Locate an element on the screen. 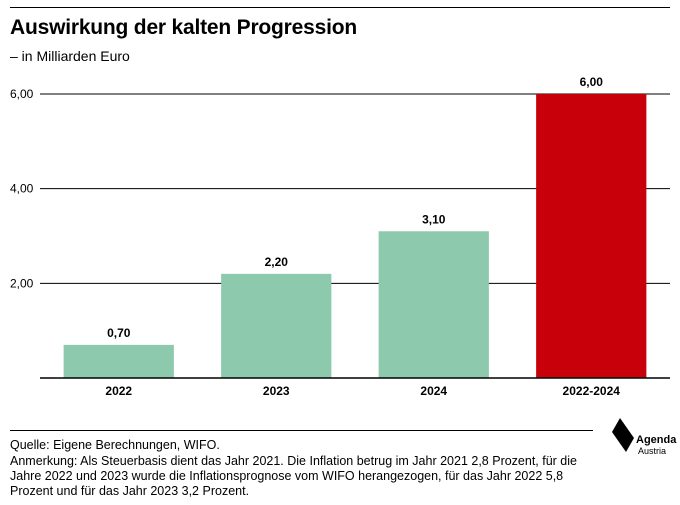 Image resolution: width=680 pixels, height=505 pixels. source-text: Quelle: Eigene Berechnungen, WIFO. is located at coordinates (115, 445).